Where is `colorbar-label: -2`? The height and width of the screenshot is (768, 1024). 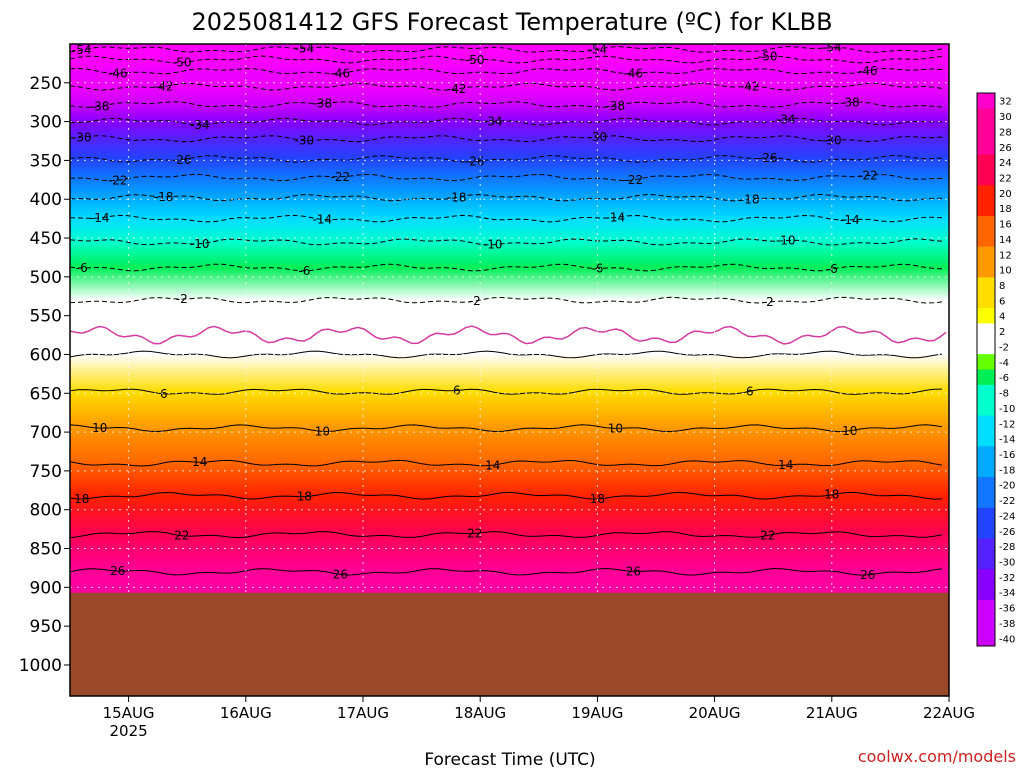 colorbar-label: -2 is located at coordinates (1004, 348).